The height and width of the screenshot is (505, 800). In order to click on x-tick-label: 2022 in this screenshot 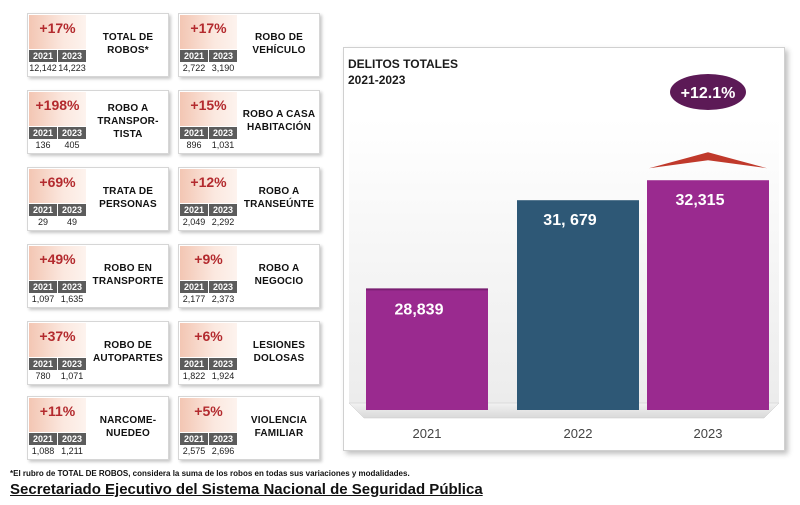, I will do `click(578, 433)`.